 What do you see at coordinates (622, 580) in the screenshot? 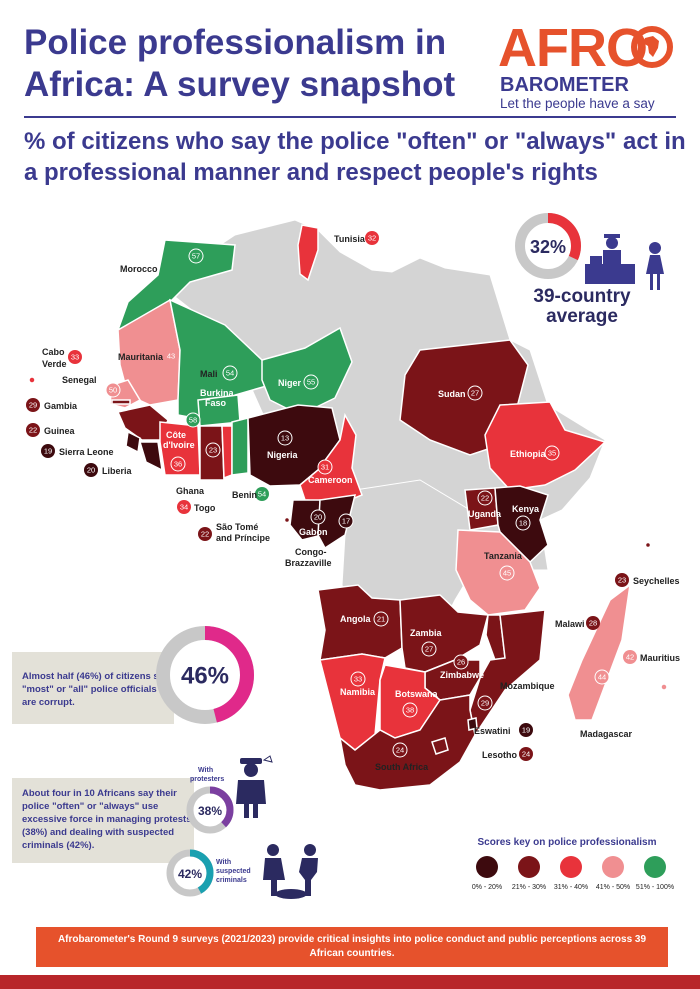
I see `marker-seychelles: 23` at bounding box center [622, 580].